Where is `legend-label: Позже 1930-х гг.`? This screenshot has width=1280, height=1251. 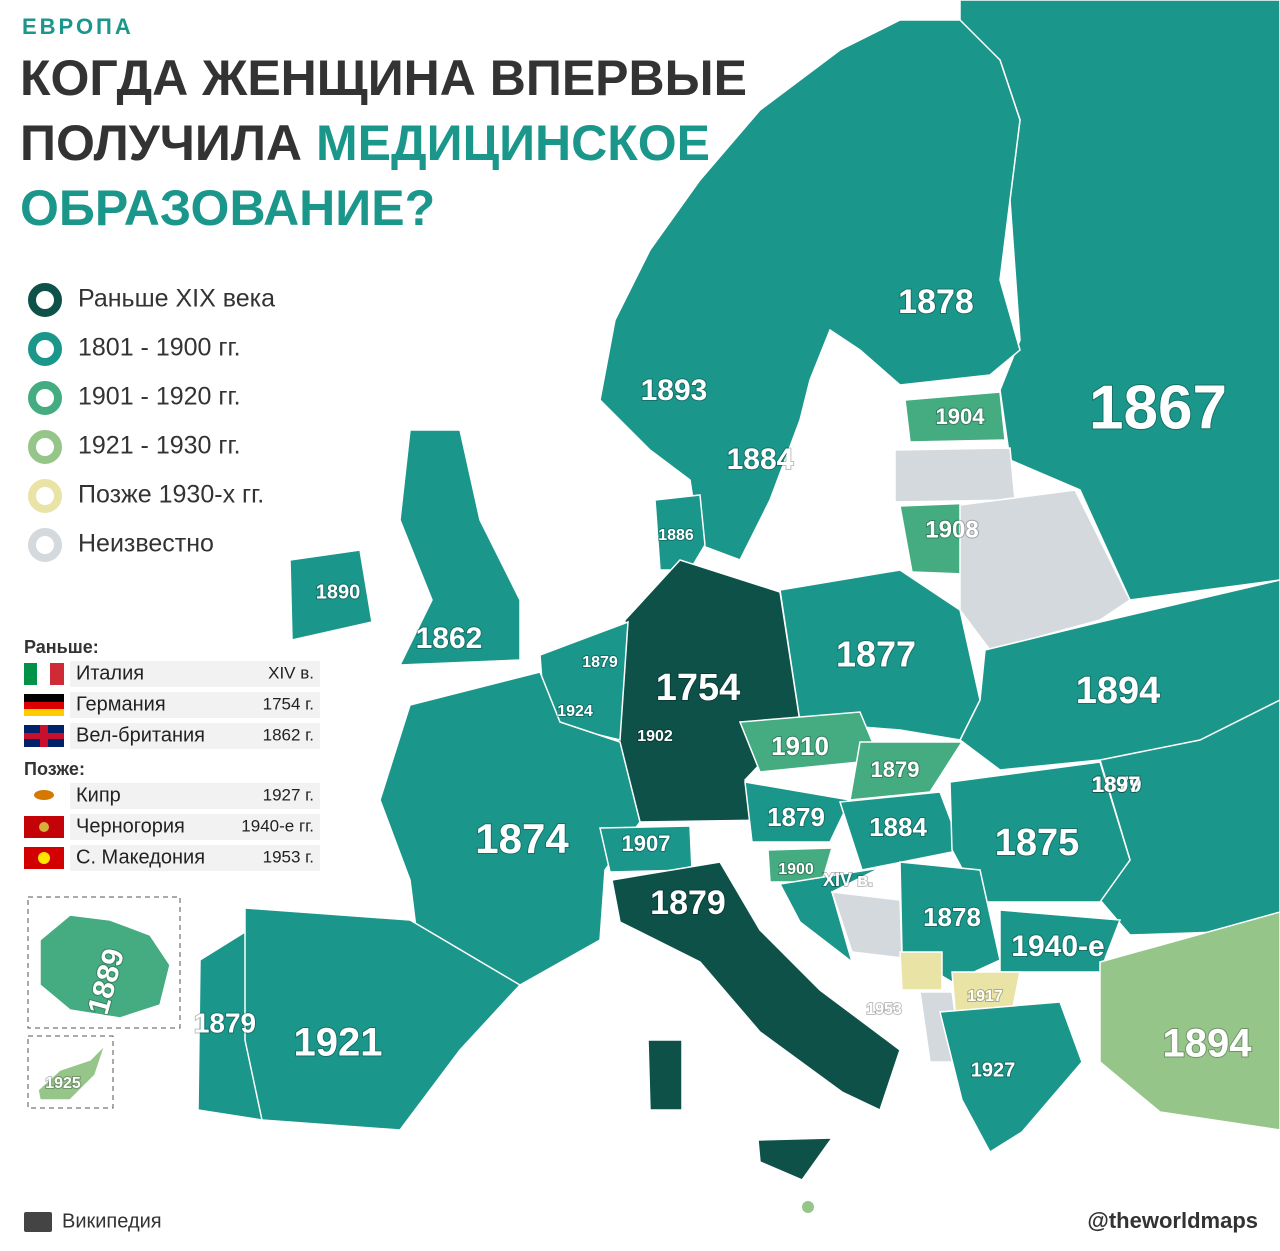
legend-label: Позже 1930-х гг. is located at coordinates (171, 495).